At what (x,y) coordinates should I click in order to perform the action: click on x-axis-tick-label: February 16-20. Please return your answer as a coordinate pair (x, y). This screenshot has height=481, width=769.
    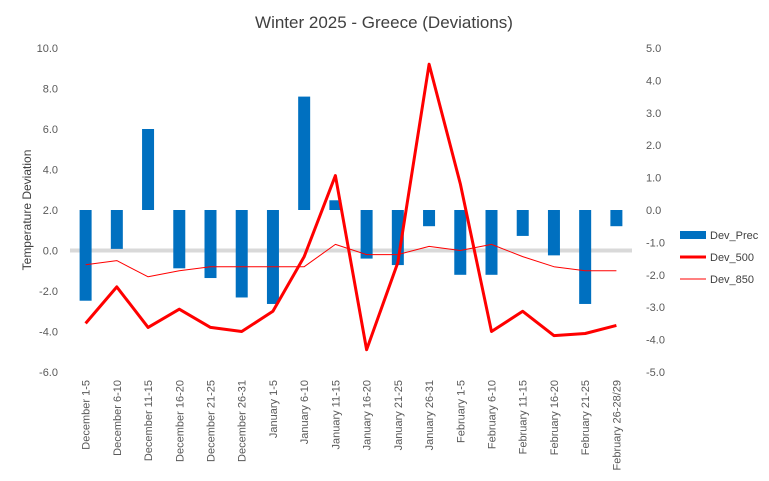
    Looking at the image, I should click on (555, 417).